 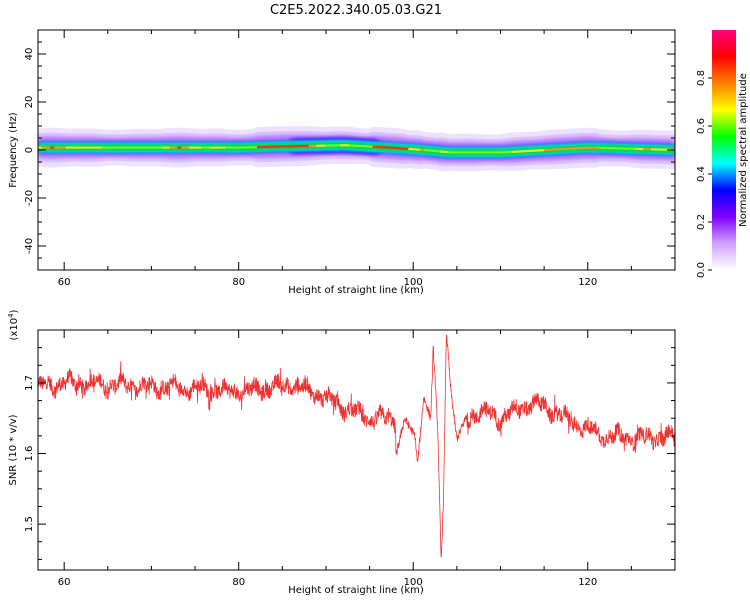 I want to click on spectrogram-x-tick-label: 60, so click(x=64, y=282).